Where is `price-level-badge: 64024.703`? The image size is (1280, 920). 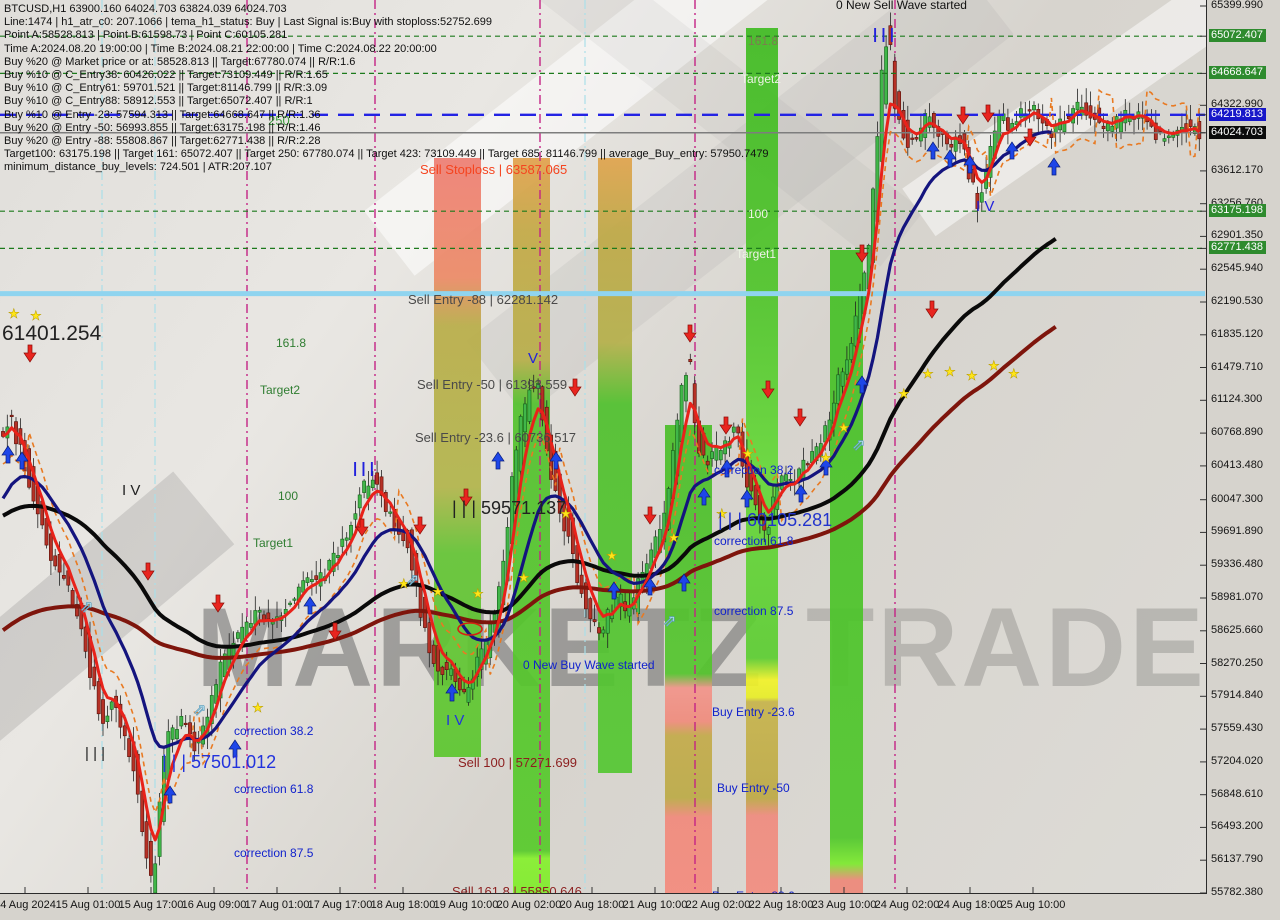
price-level-badge: 64024.703 is located at coordinates (1237, 132).